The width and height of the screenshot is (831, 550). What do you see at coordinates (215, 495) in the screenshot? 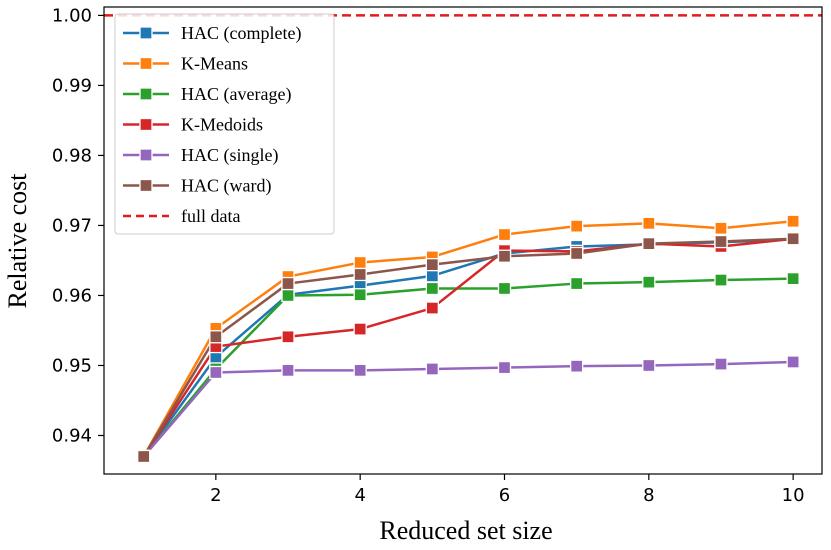
I see `x-tick-label: 2` at bounding box center [215, 495].